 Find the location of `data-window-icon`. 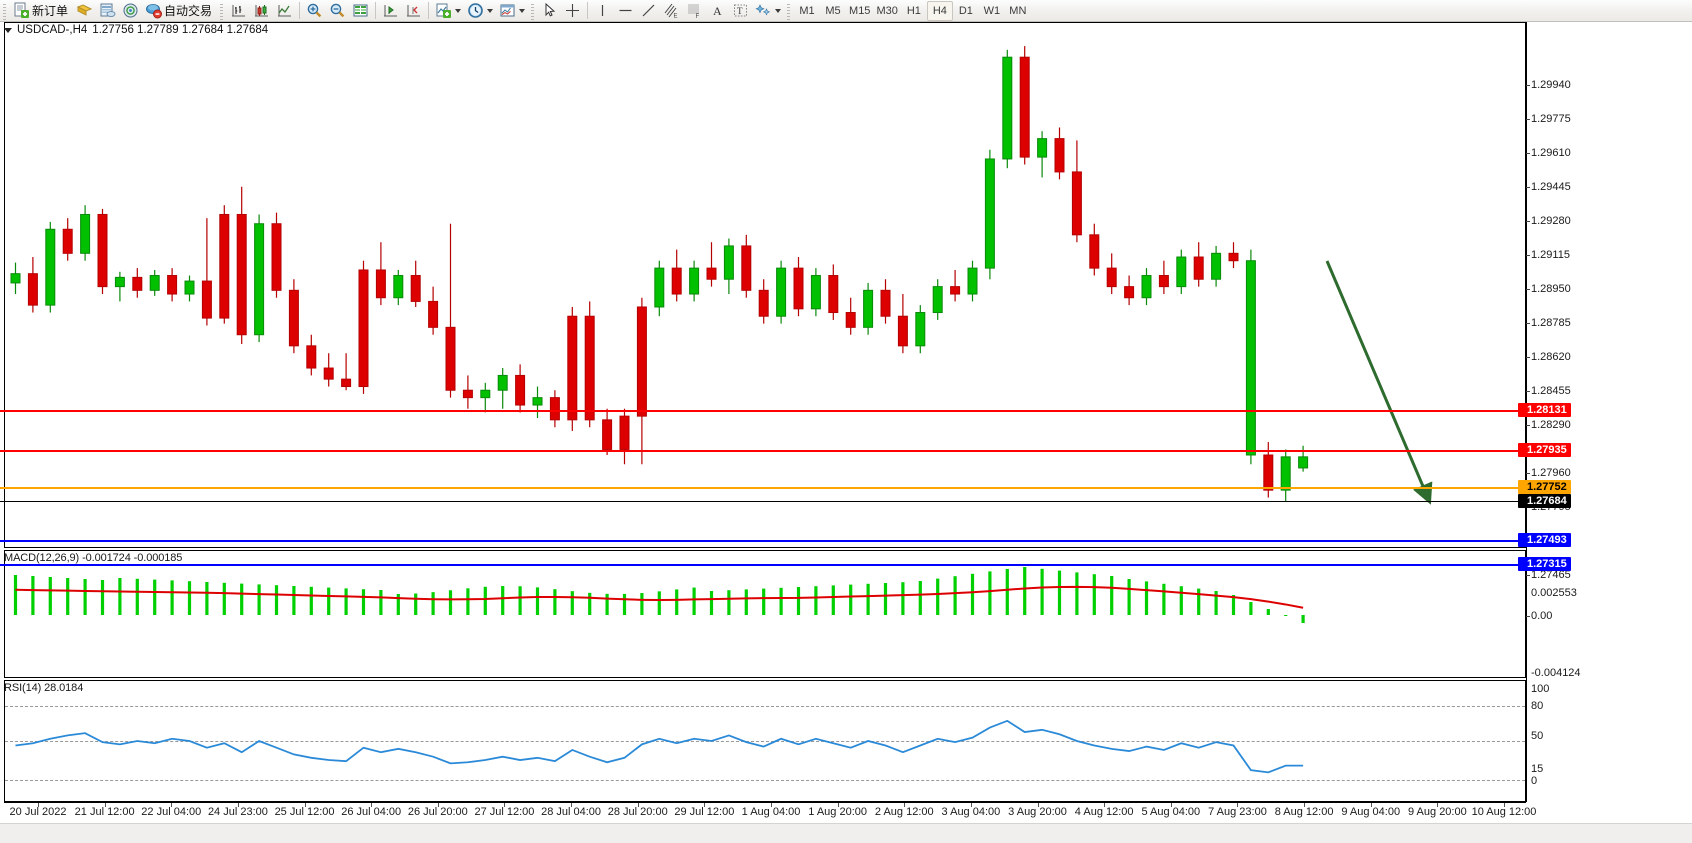

data-window-icon is located at coordinates (108, 10).